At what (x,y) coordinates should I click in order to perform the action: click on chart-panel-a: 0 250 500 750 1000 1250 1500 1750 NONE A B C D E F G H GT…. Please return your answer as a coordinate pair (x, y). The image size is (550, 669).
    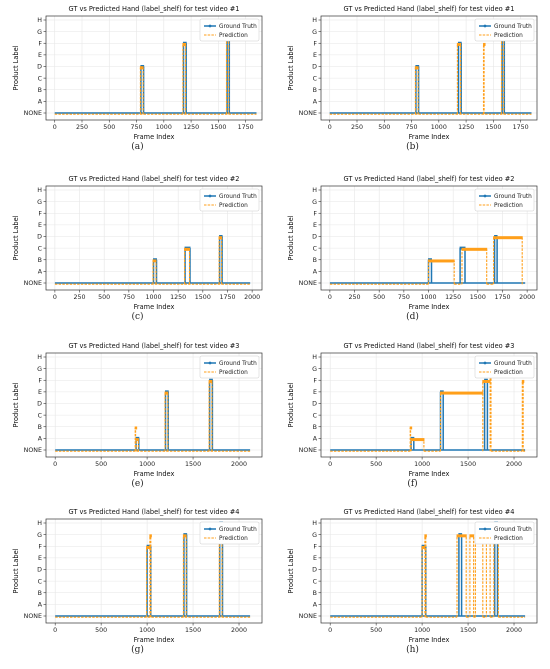
    Looking at the image, I should click on (137, 83).